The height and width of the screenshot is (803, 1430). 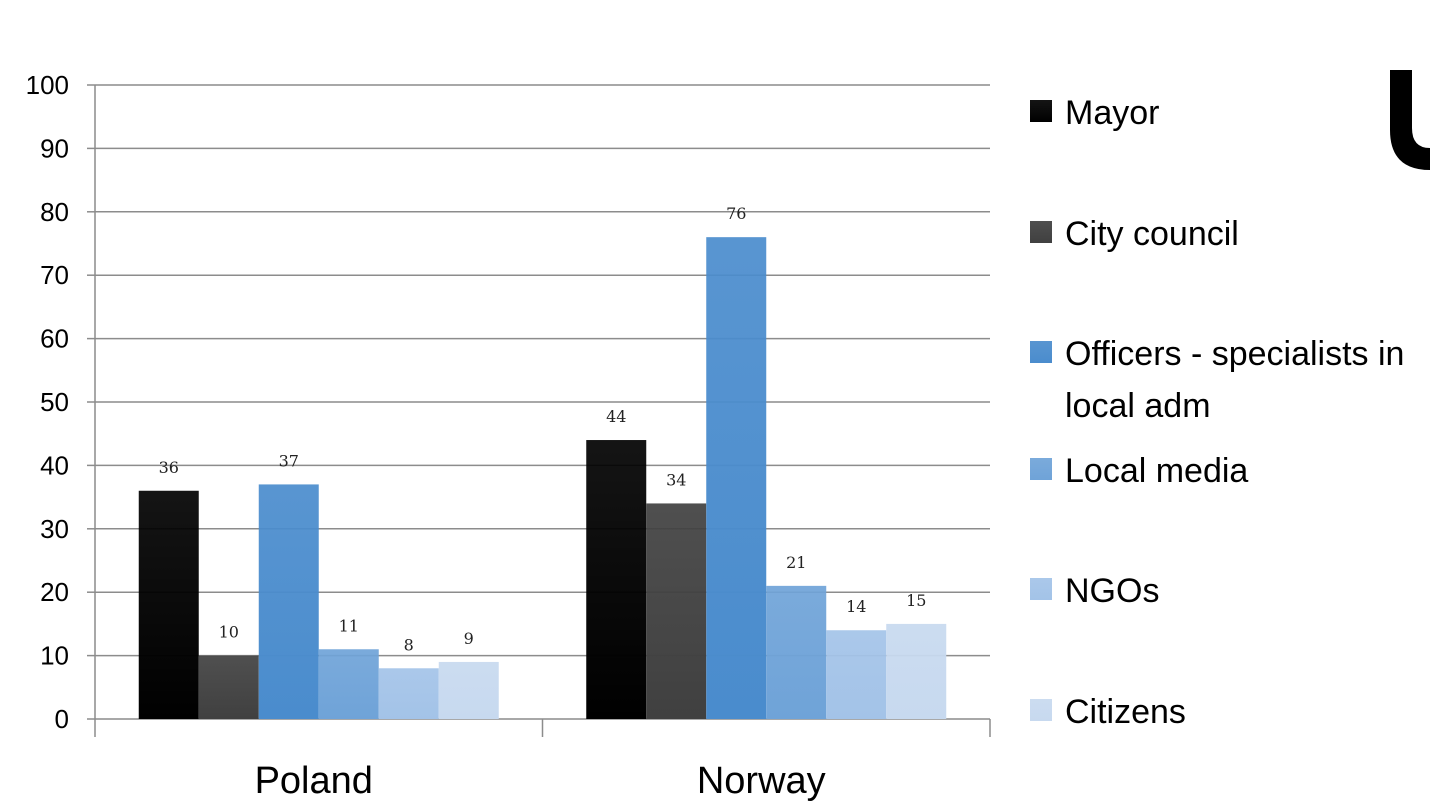 What do you see at coordinates (469, 638) in the screenshot?
I see `data-label: 9` at bounding box center [469, 638].